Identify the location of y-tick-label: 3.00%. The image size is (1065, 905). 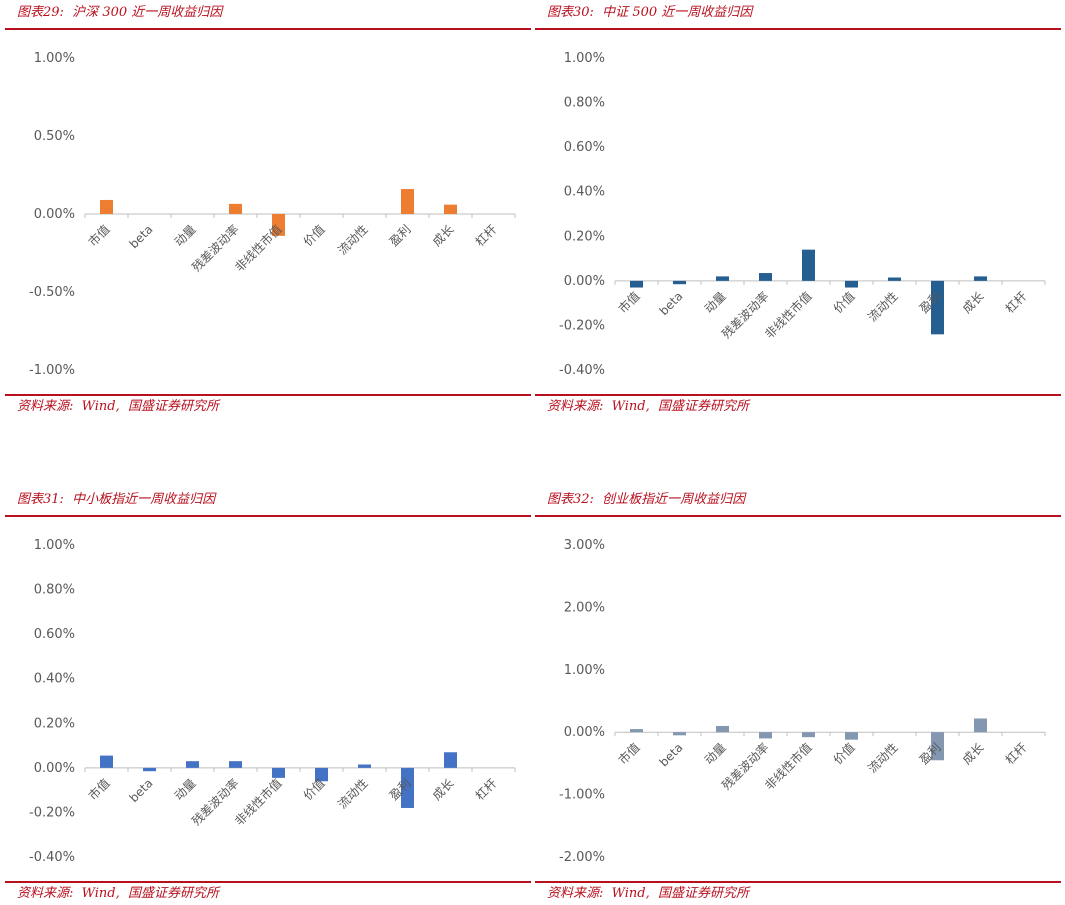
(584, 545).